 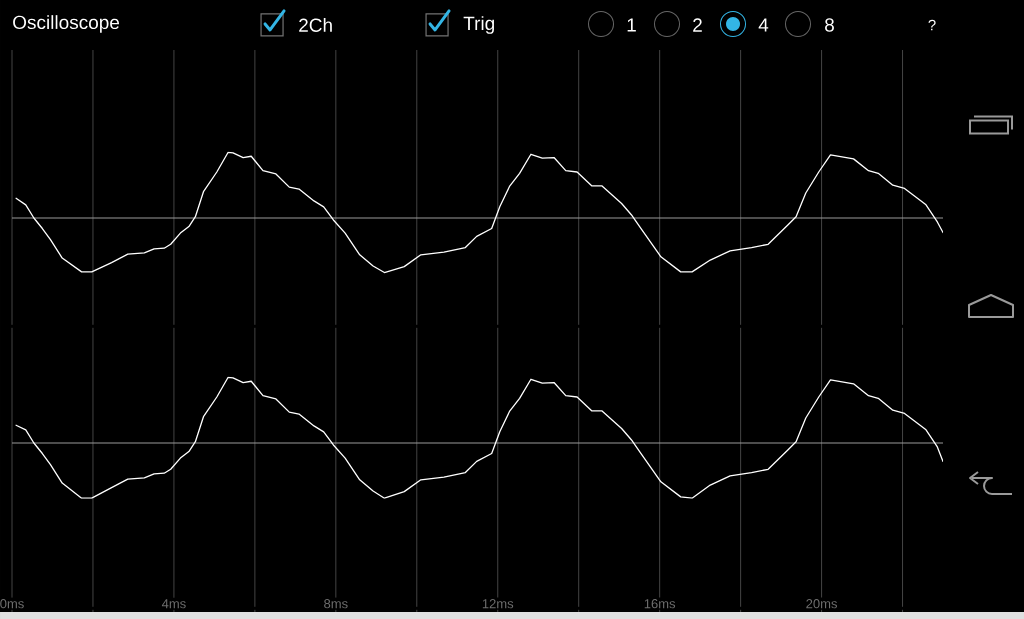 What do you see at coordinates (631, 25) in the screenshot?
I see `text: 1` at bounding box center [631, 25].